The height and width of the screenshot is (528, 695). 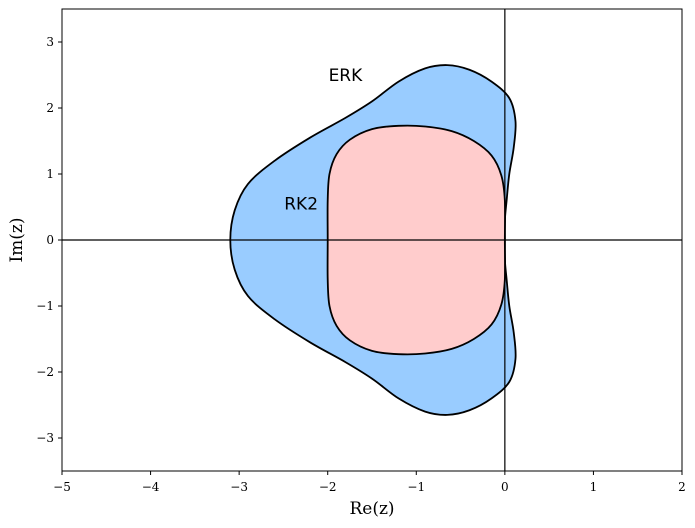 I want to click on region-labels: ERK RK2, so click(x=323, y=140).